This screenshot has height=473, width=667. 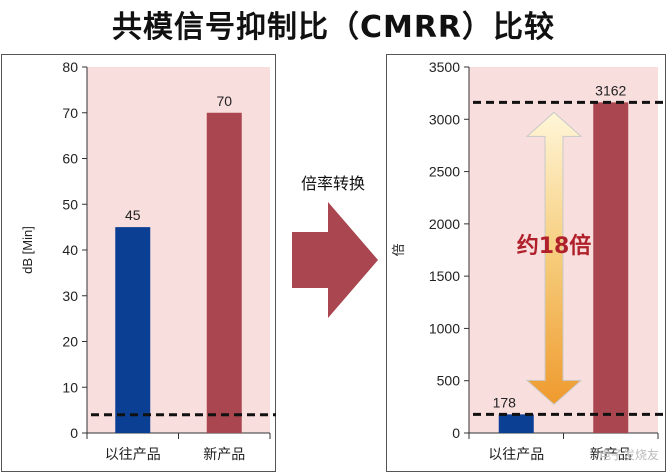 I want to click on conversion-arrow-icon, so click(x=335, y=260).